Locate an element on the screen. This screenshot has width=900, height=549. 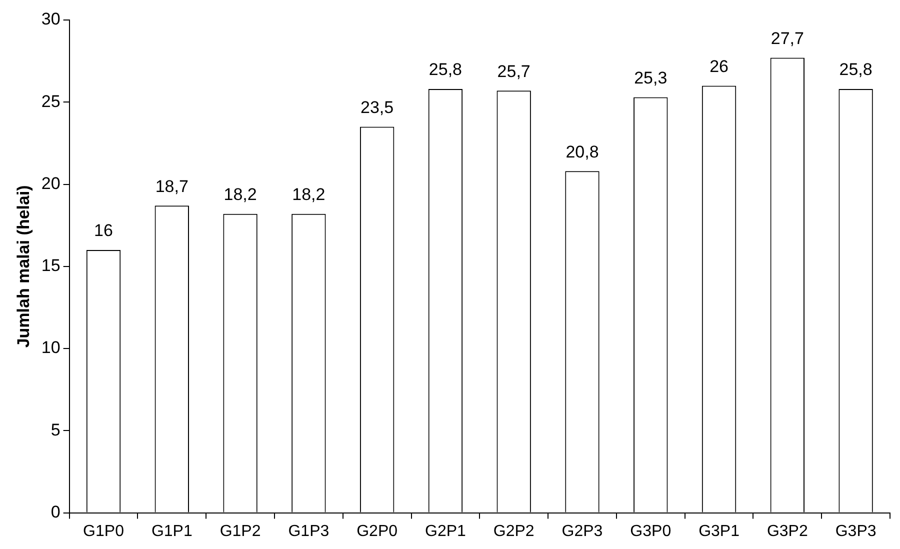
data-label: 18,7 is located at coordinates (171, 186).